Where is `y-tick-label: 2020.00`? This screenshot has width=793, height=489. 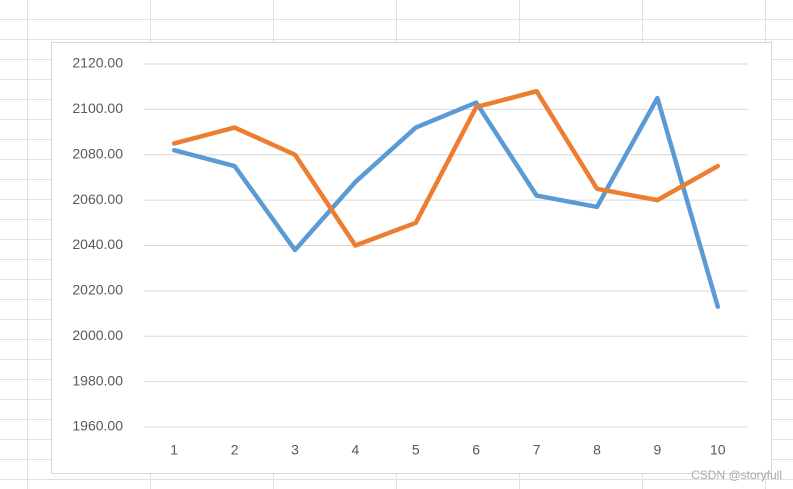
y-tick-label: 2020.00 is located at coordinates (97, 290).